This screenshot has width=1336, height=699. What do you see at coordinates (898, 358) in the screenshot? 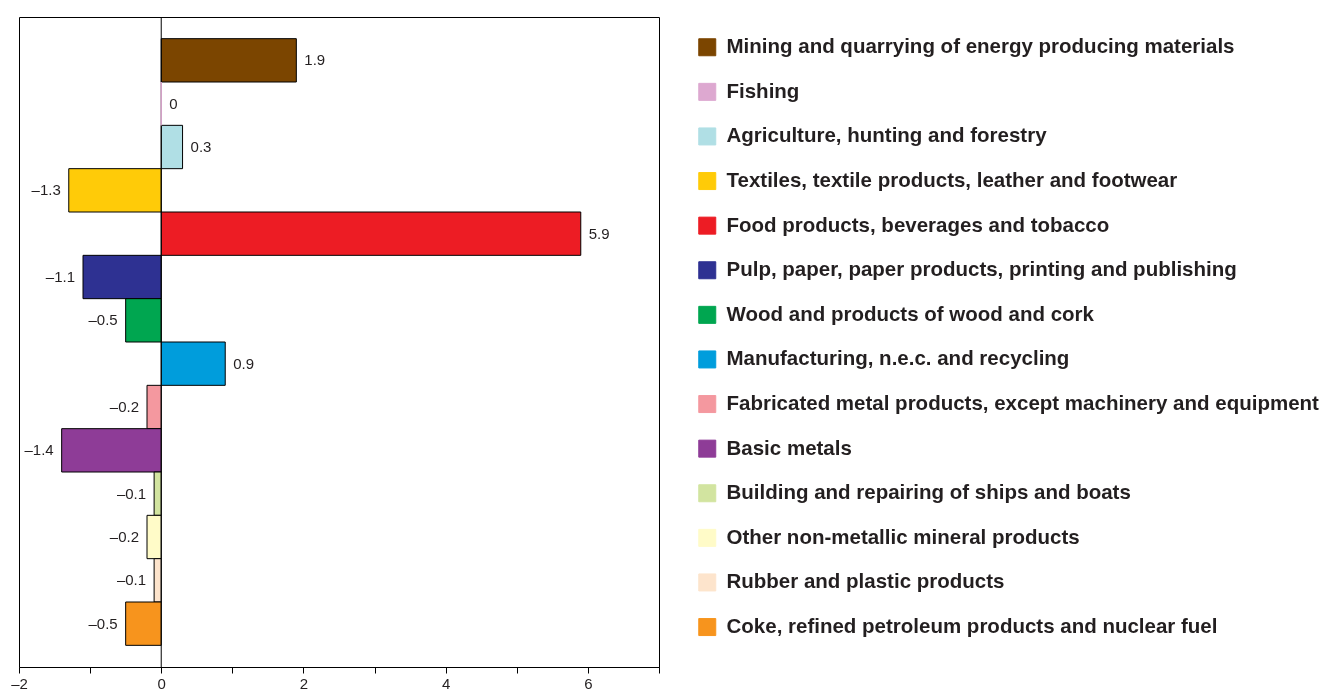
I see `legend-label: Manufacturing, n.e.c. and recycling` at bounding box center [898, 358].